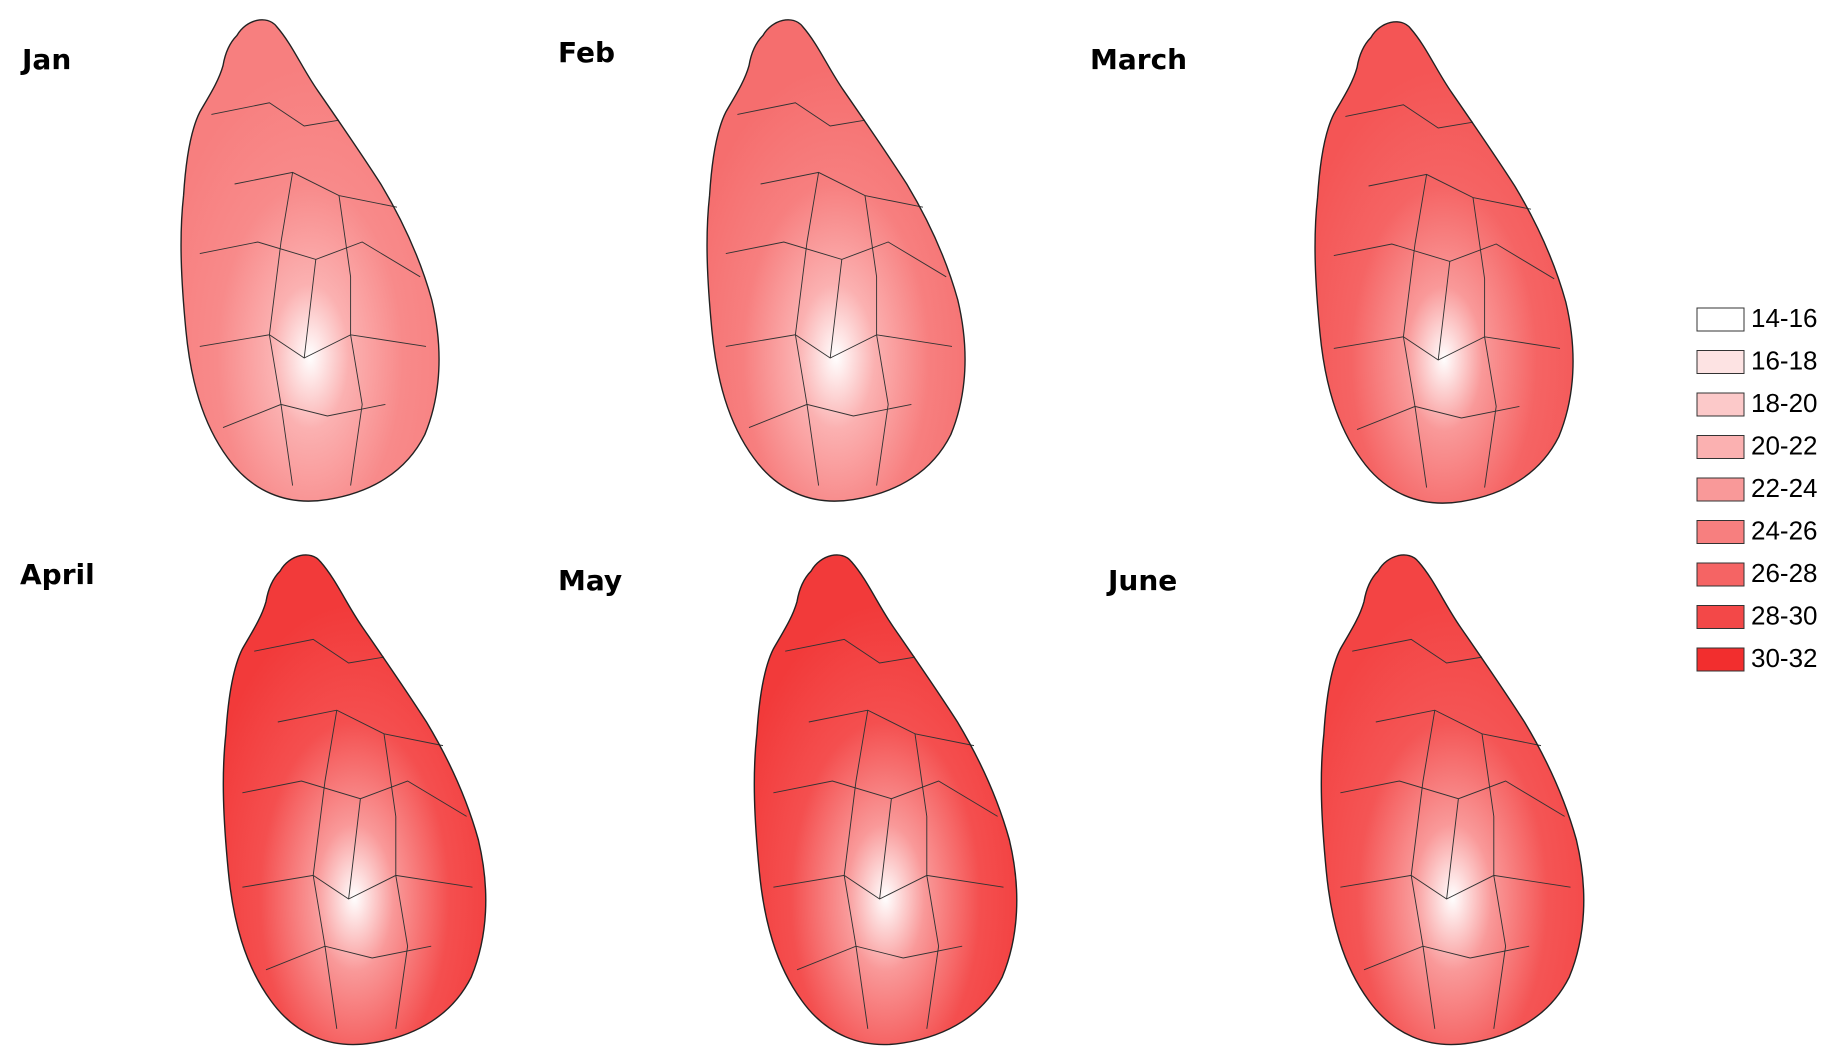 The width and height of the screenshot is (1843, 1046). I want to click on legend-label: 26-28, so click(1784, 573).